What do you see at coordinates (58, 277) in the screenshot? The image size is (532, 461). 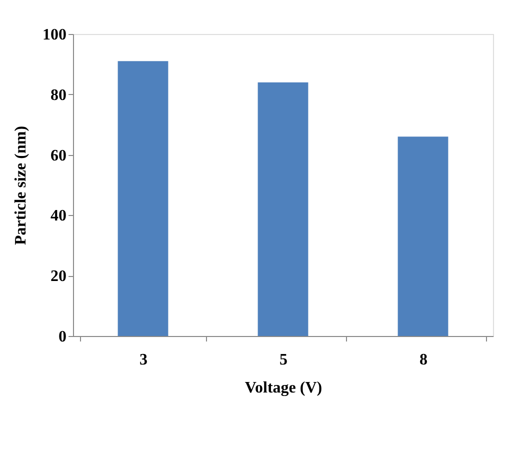 I see `y-tick-label: 20` at bounding box center [58, 277].